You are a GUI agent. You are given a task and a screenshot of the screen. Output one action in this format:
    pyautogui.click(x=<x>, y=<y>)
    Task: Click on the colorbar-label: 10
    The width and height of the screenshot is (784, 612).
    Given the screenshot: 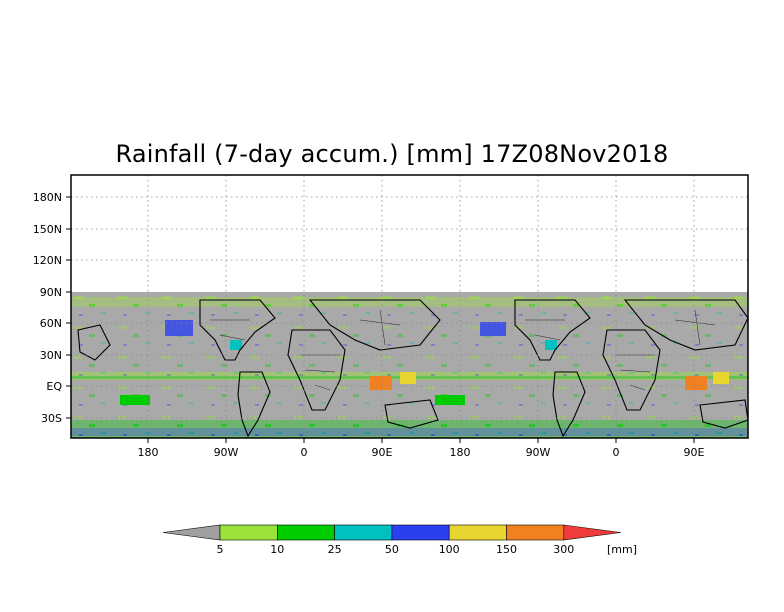 What is the action you would take?
    pyautogui.click(x=277, y=549)
    